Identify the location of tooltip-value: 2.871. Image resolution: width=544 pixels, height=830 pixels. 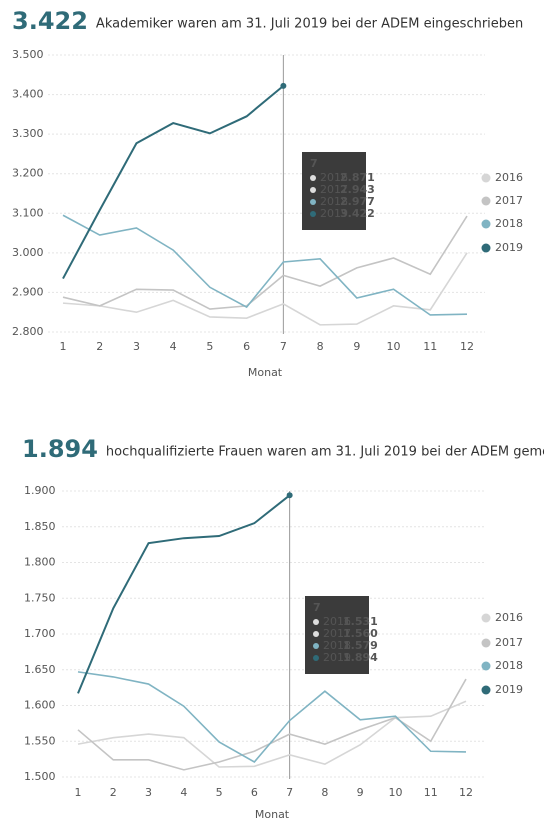
(357, 177).